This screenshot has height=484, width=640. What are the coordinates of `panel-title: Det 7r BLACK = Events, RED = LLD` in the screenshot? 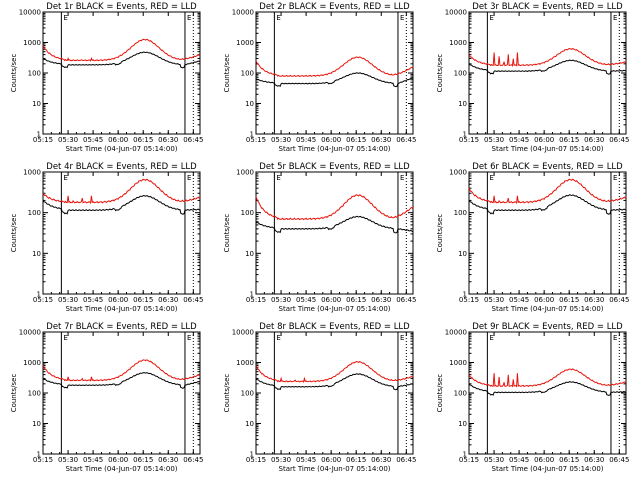 It's located at (121, 327).